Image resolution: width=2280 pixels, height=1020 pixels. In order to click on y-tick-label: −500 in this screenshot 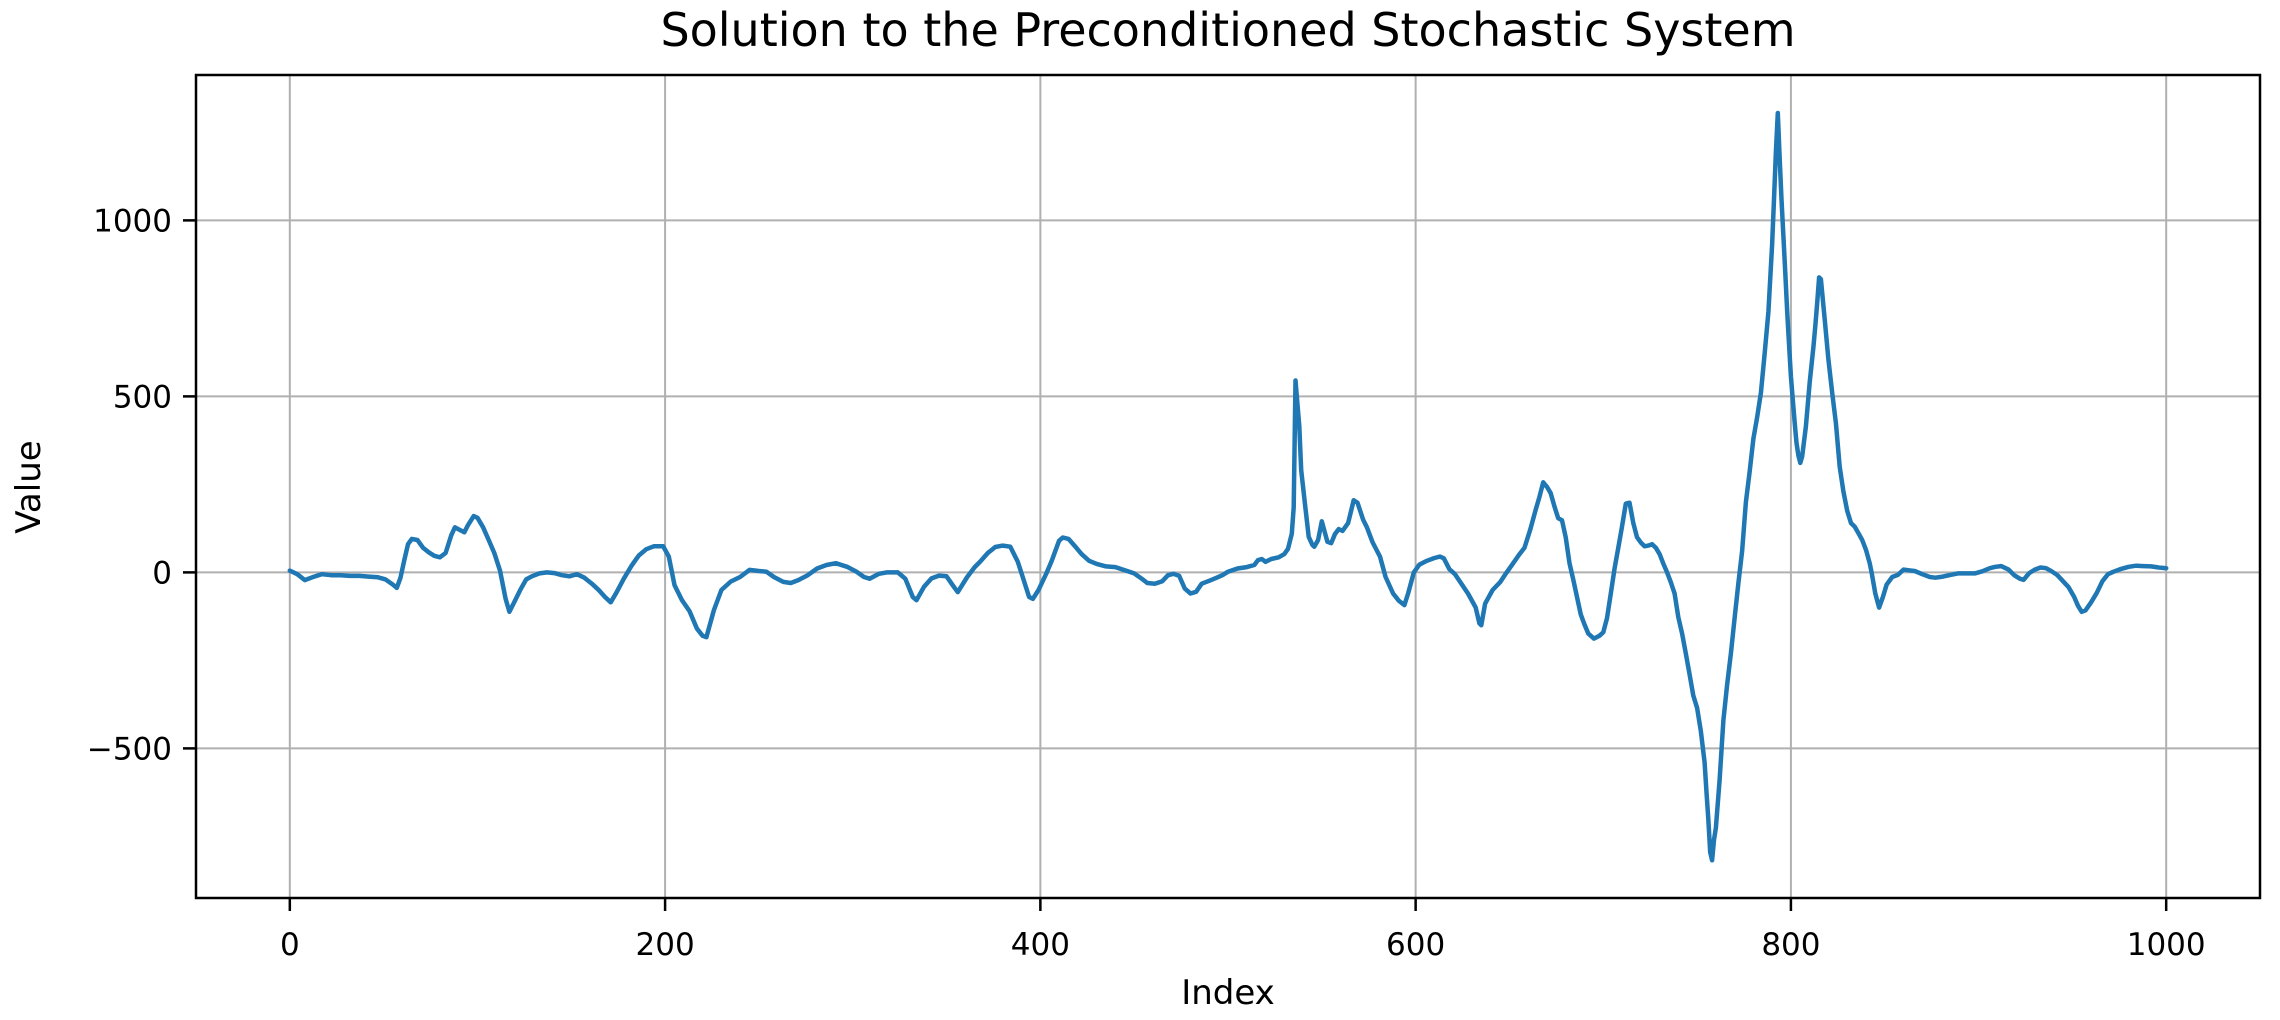, I will do `click(129, 749)`.